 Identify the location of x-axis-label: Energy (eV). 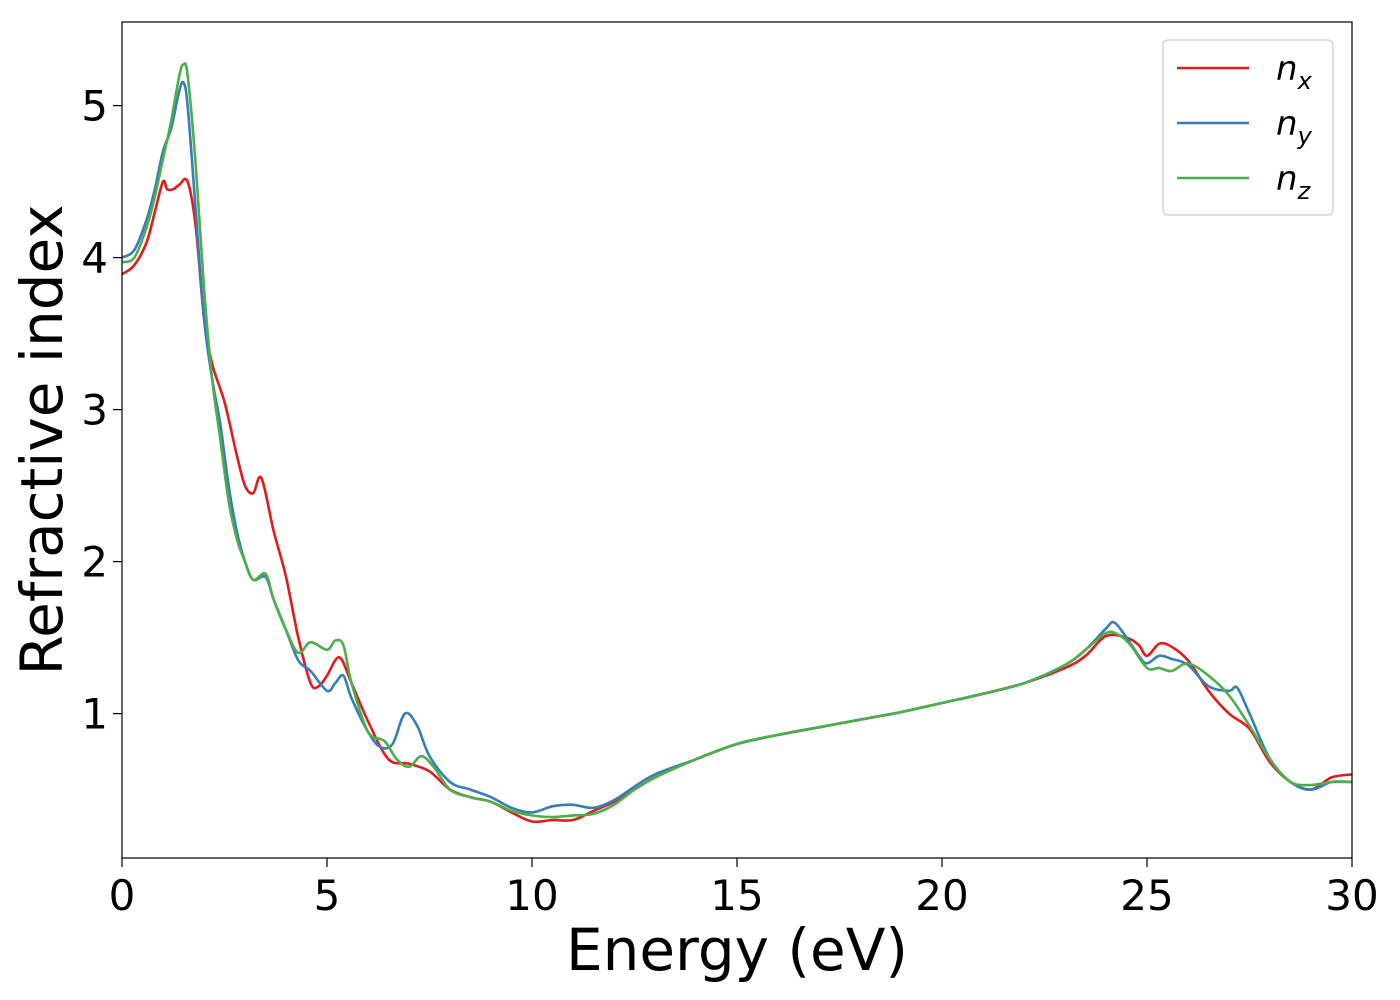
(737, 950).